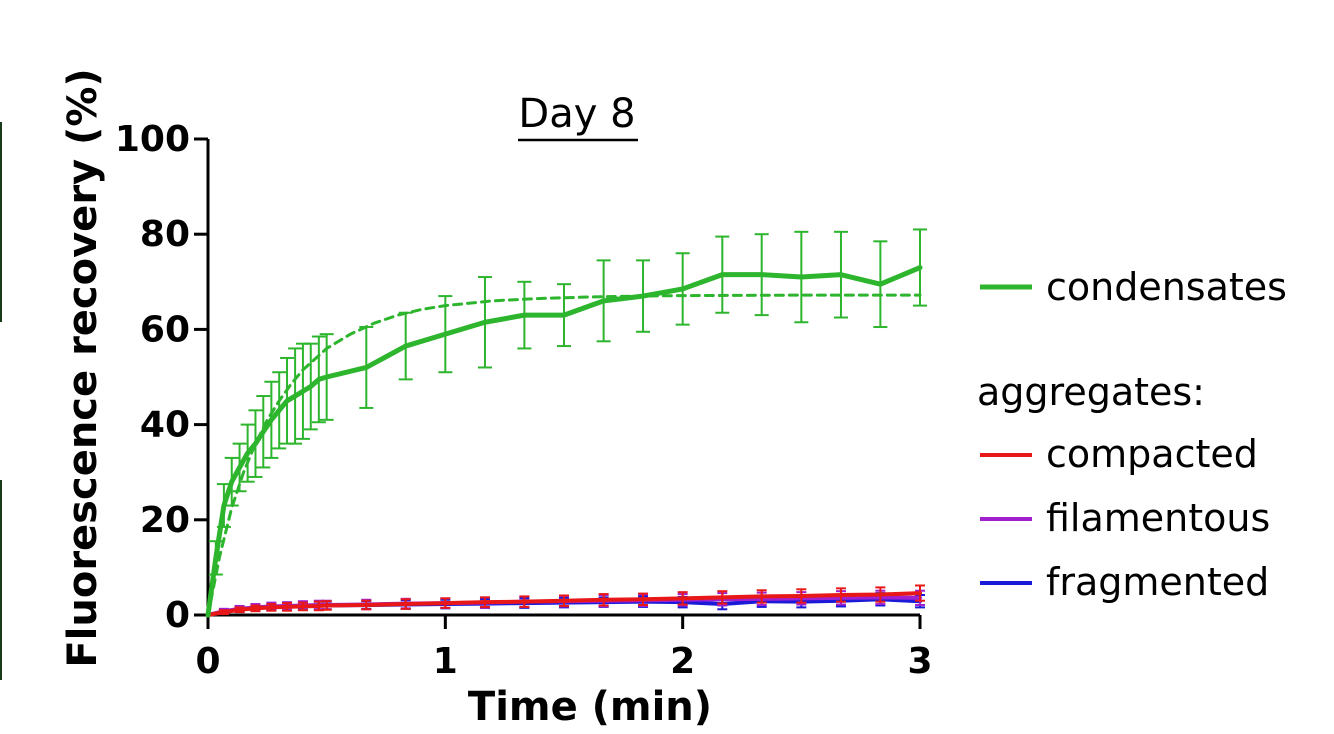  What do you see at coordinates (165, 329) in the screenshot?
I see `y-tick-label: 60` at bounding box center [165, 329].